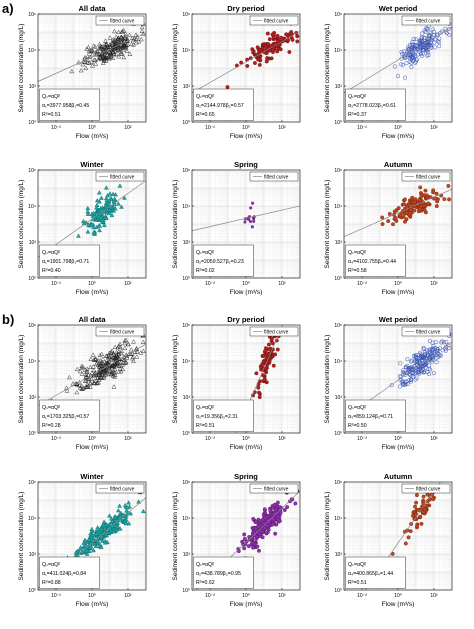 The width and height of the screenshot is (474, 629). I want to click on equation-coefficients: α₃=859.124β₃=0.71, so click(370, 417).